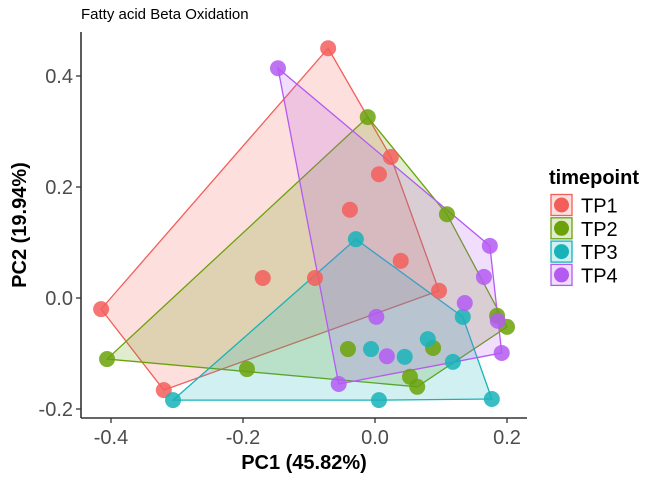 This screenshot has width=672, height=480. What do you see at coordinates (304, 463) in the screenshot?
I see `x-axis-title: PC1 (45.82%)` at bounding box center [304, 463].